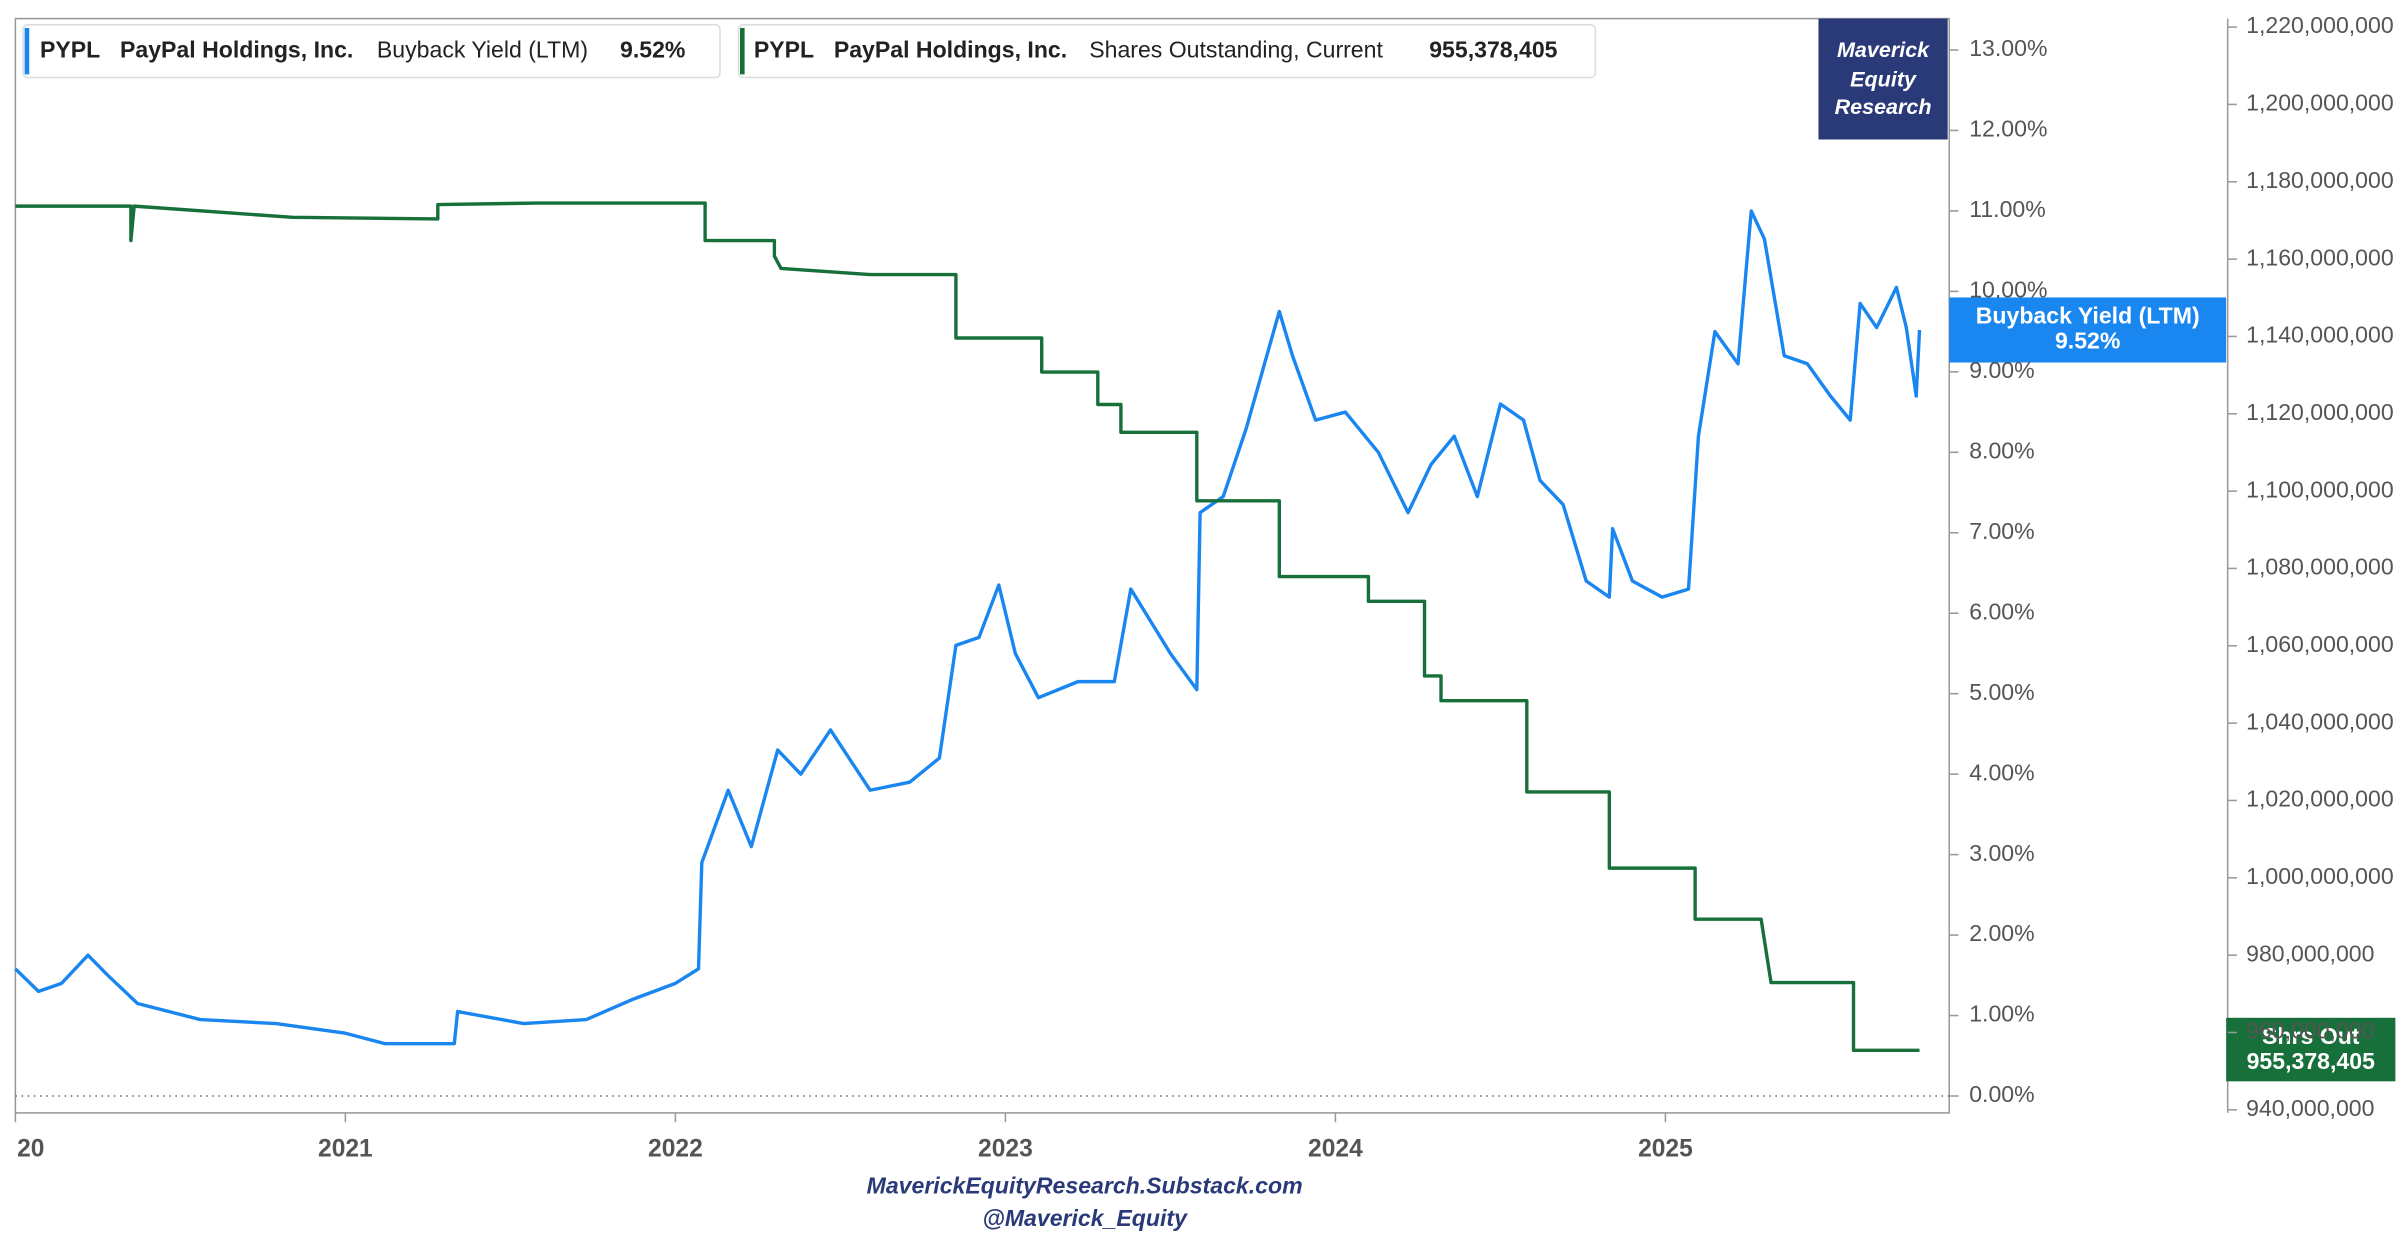 The width and height of the screenshot is (2400, 1240). What do you see at coordinates (2001, 611) in the screenshot?
I see `y-tick-label: 6.00%` at bounding box center [2001, 611].